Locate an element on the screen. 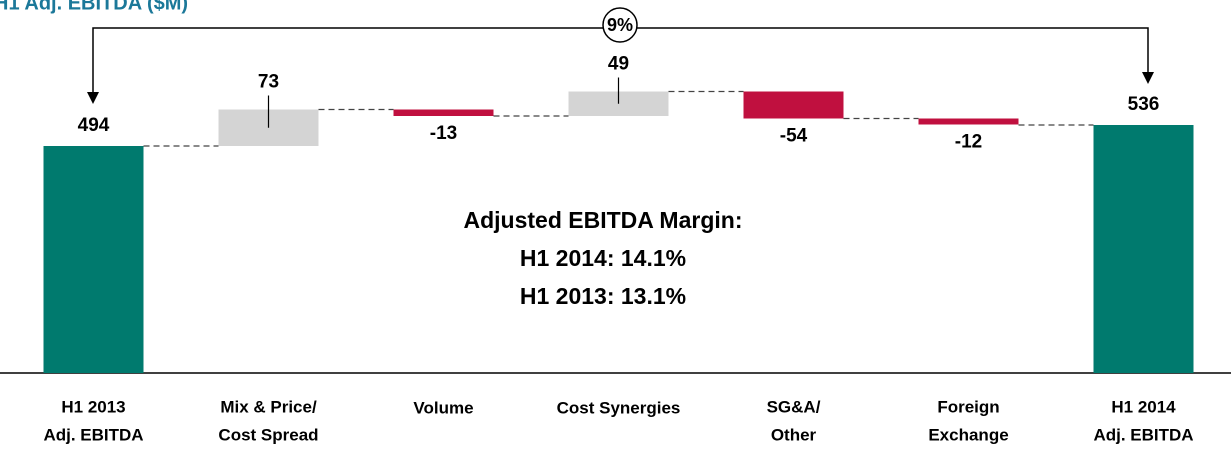 The width and height of the screenshot is (1231, 451). chart-title: H1 Adj. EBITDA ($M) is located at coordinates (94, 7).